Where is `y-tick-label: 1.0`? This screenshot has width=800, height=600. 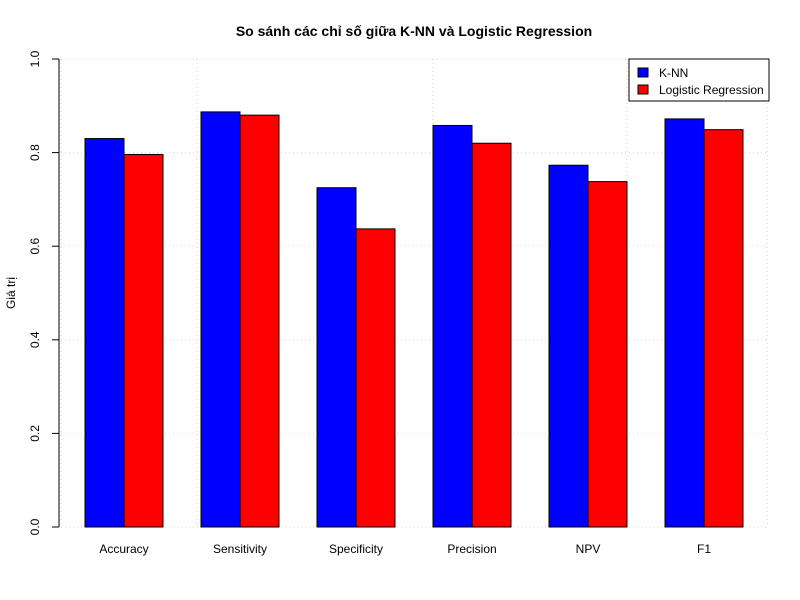
y-tick-label: 1.0 is located at coordinates (35, 58).